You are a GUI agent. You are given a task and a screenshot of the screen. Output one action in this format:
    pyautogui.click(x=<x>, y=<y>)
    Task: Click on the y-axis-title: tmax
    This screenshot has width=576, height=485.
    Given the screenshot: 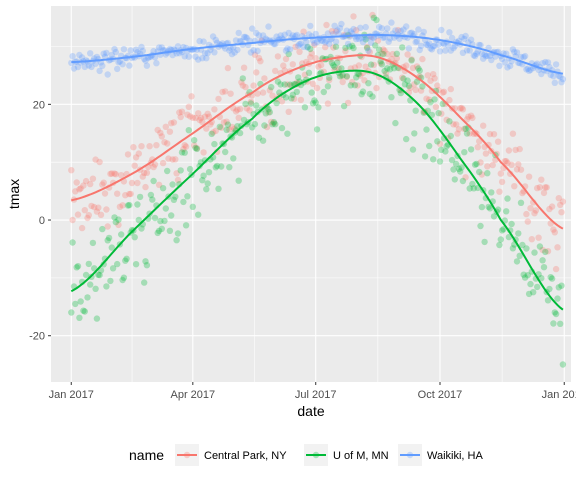 What is the action you would take?
    pyautogui.click(x=14, y=194)
    